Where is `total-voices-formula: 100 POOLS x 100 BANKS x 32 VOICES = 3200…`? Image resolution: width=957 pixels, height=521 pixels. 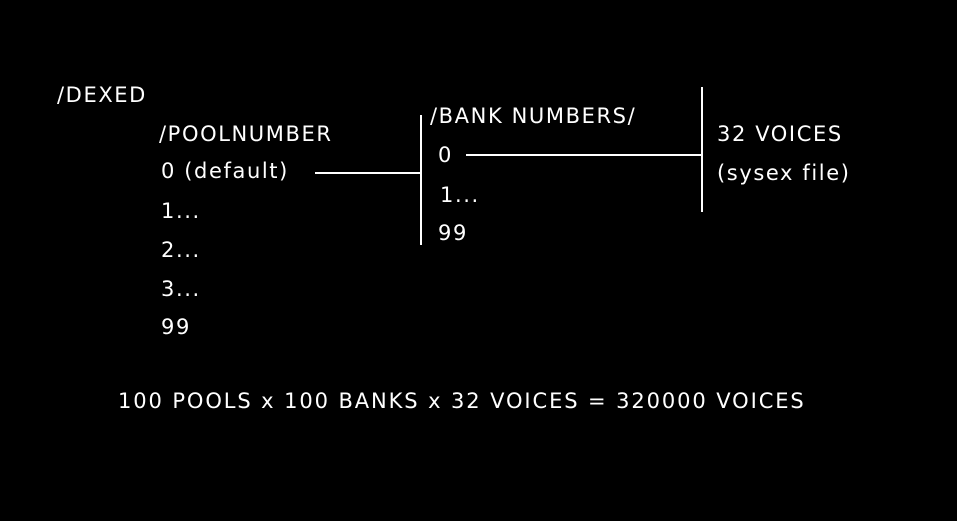 total-voices-formula: 100 POOLS x 100 BANKS x 32 VOICES = 3200… is located at coordinates (462, 401).